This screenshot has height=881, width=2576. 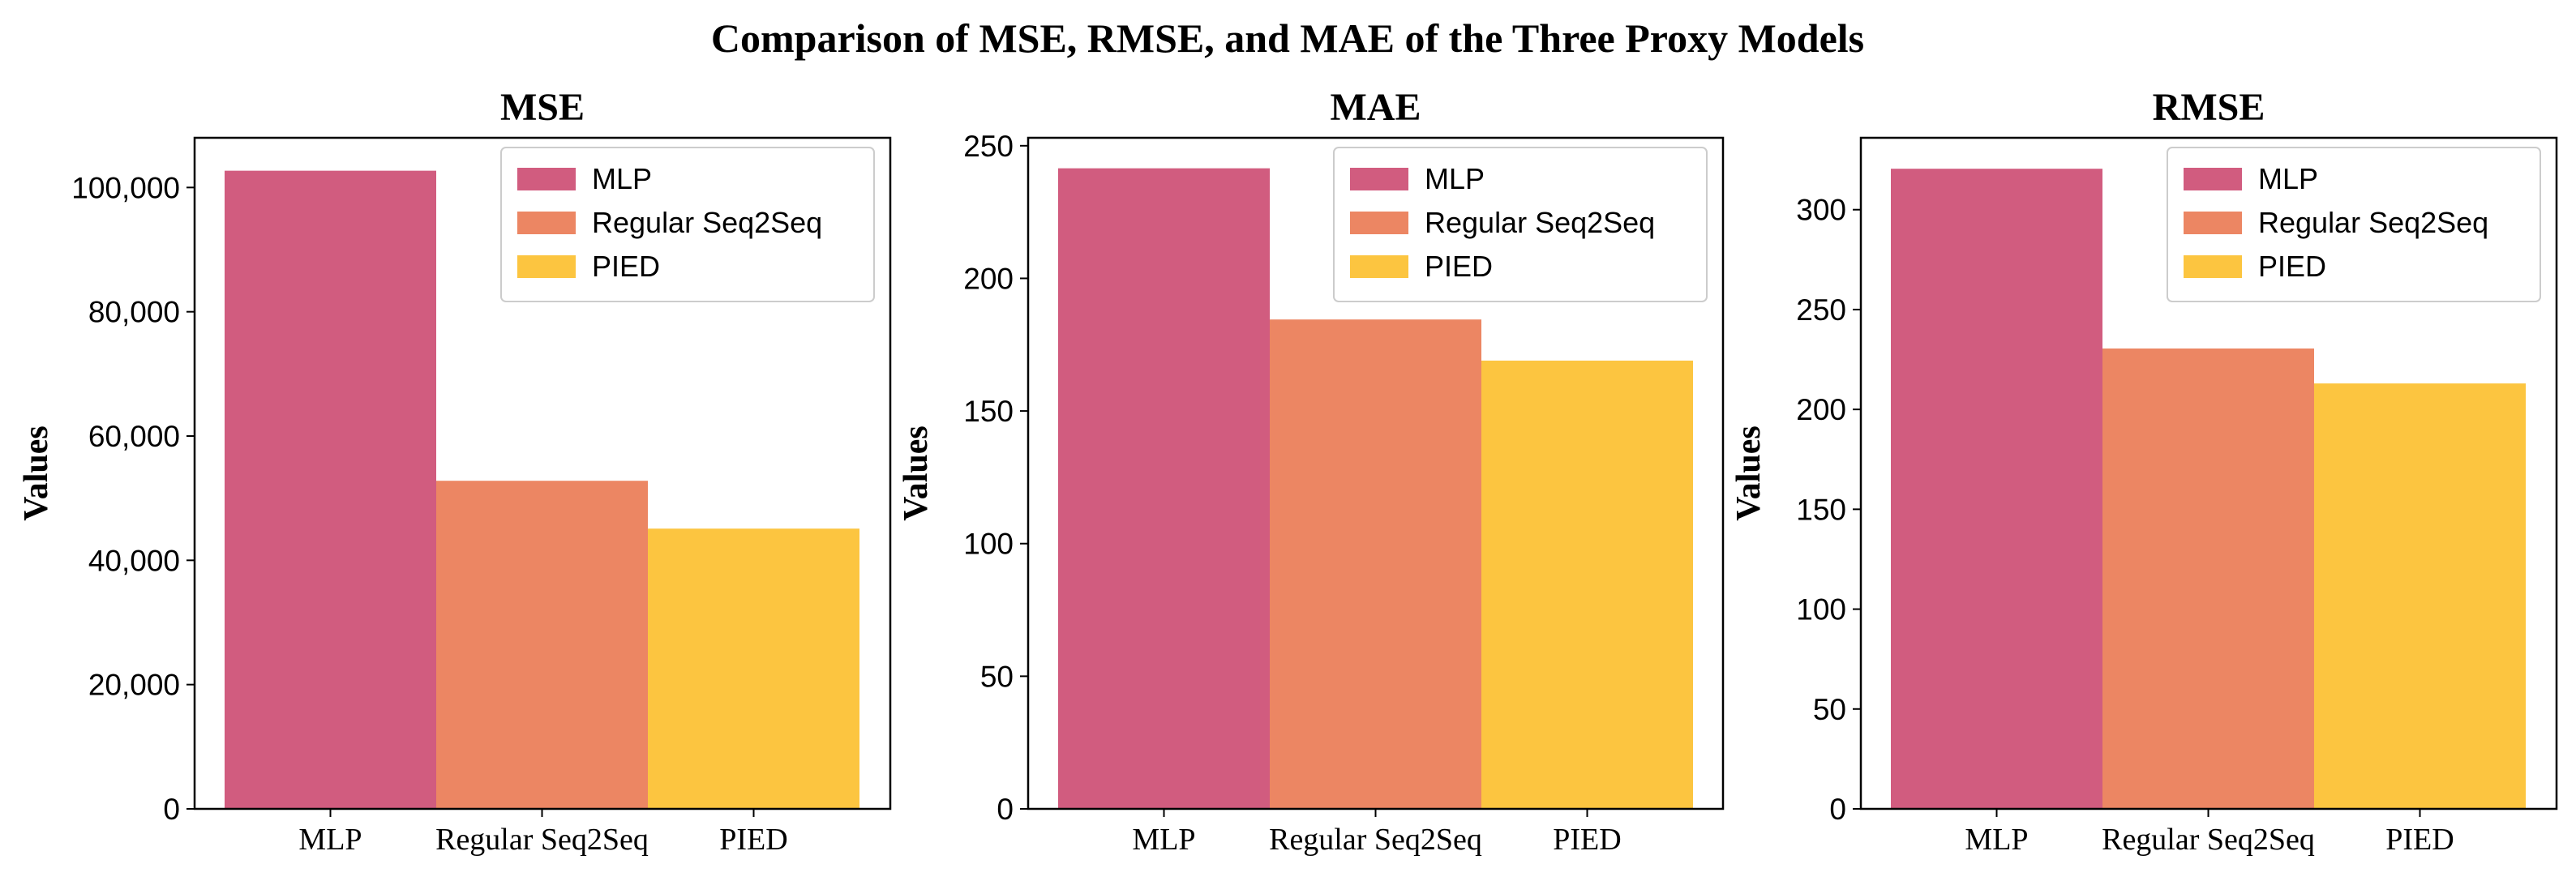 I want to click on bar-mae-mlp, so click(x=1164, y=489).